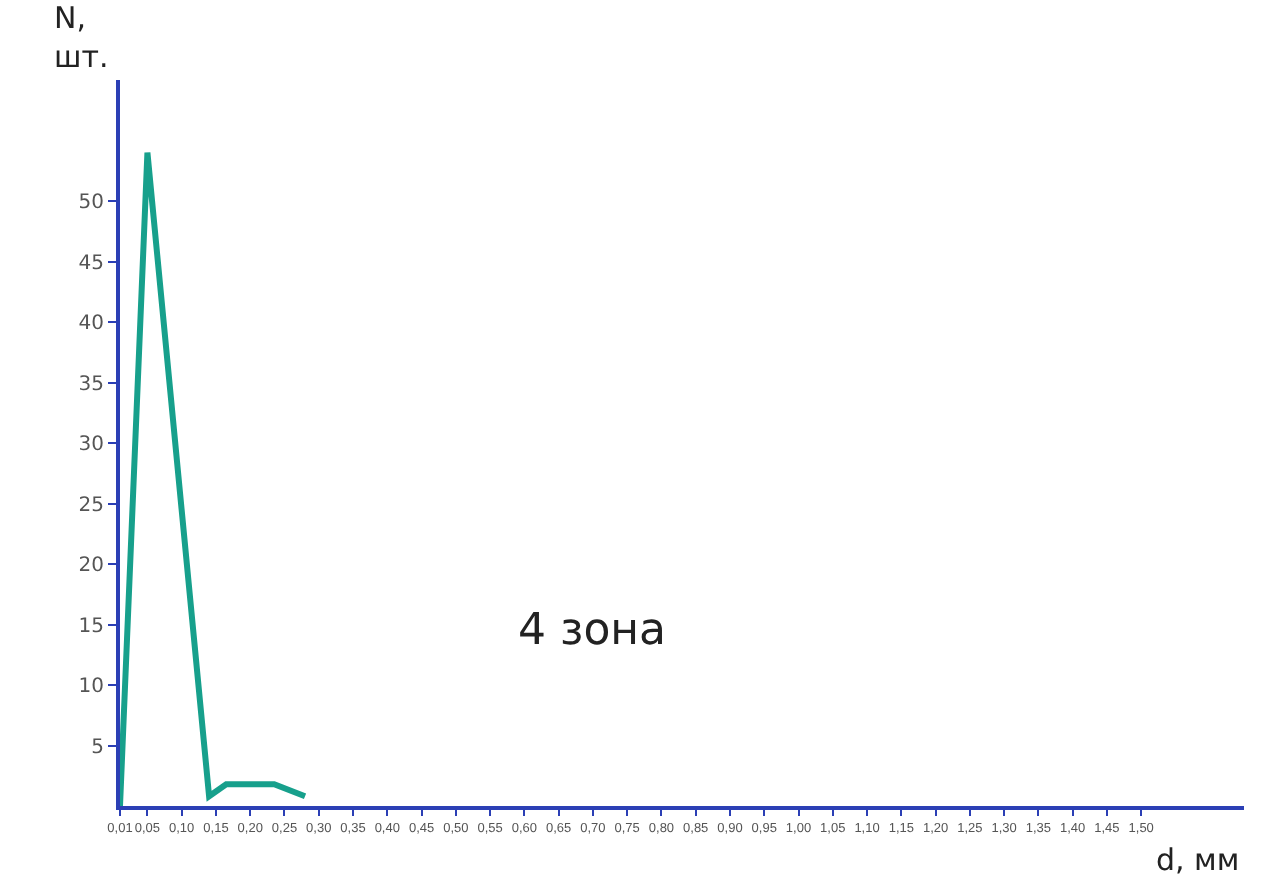  What do you see at coordinates (1198, 860) in the screenshot?
I see `x-axis-title: d, мм` at bounding box center [1198, 860].